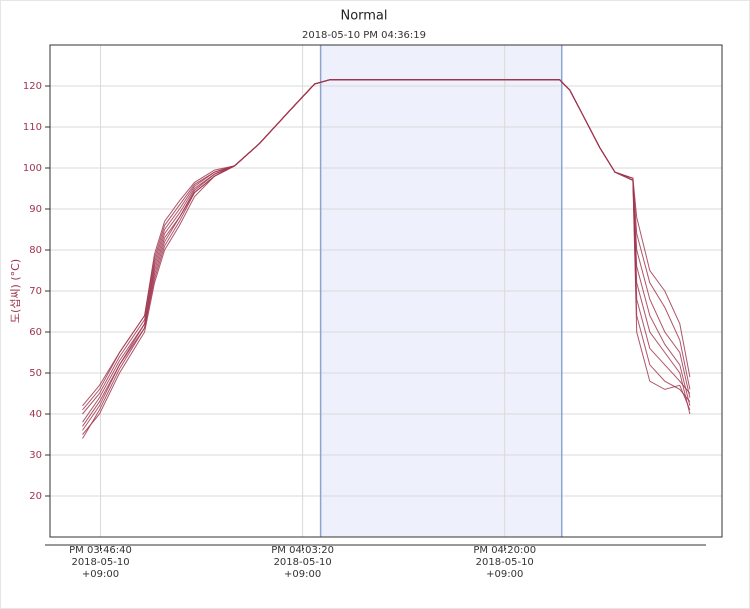 The height and width of the screenshot is (609, 750). Describe the element at coordinates (35, 414) in the screenshot. I see `y-tick-label: 40` at that location.